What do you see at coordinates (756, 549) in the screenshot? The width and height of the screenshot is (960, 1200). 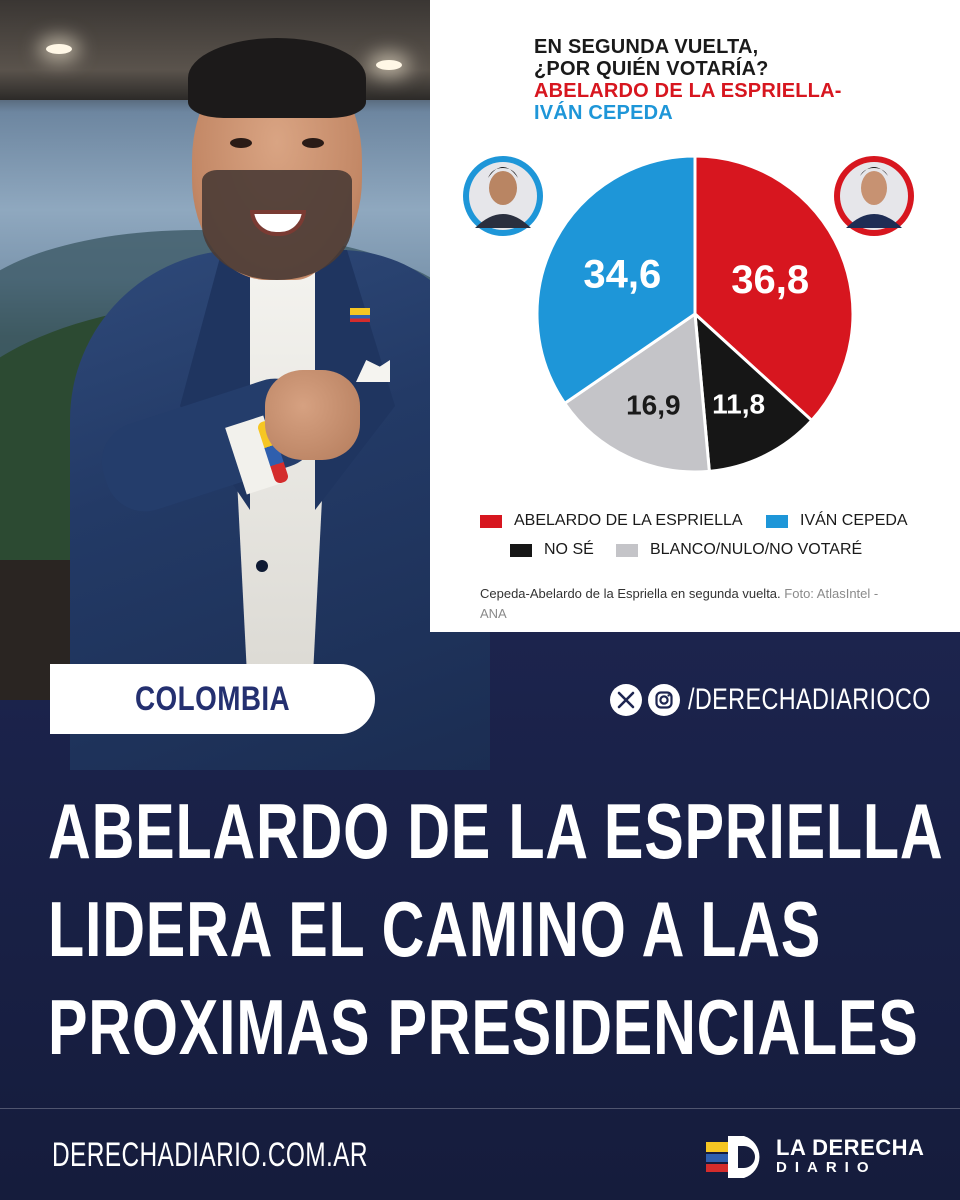 I see `legend-label: BLANCO/NULO/NO VOTARÉ` at bounding box center [756, 549].